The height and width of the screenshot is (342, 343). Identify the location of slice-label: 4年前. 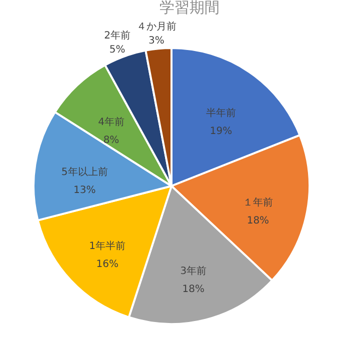
(111, 122).